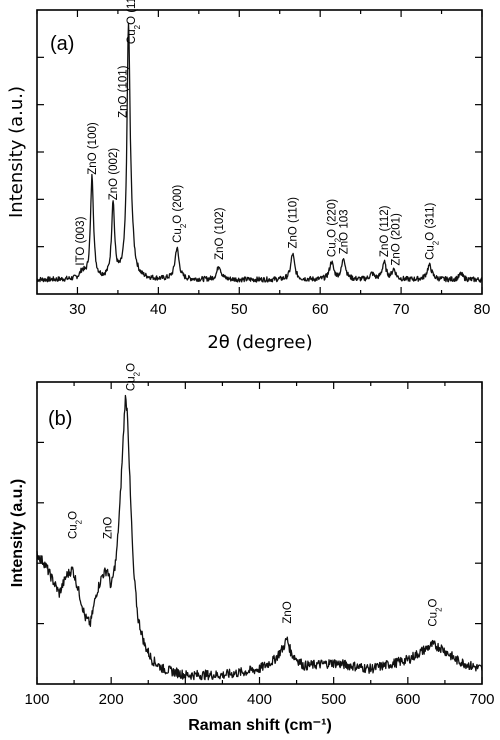 This screenshot has width=500, height=740. I want to click on peak-label: Cu2O (311), so click(432, 230).